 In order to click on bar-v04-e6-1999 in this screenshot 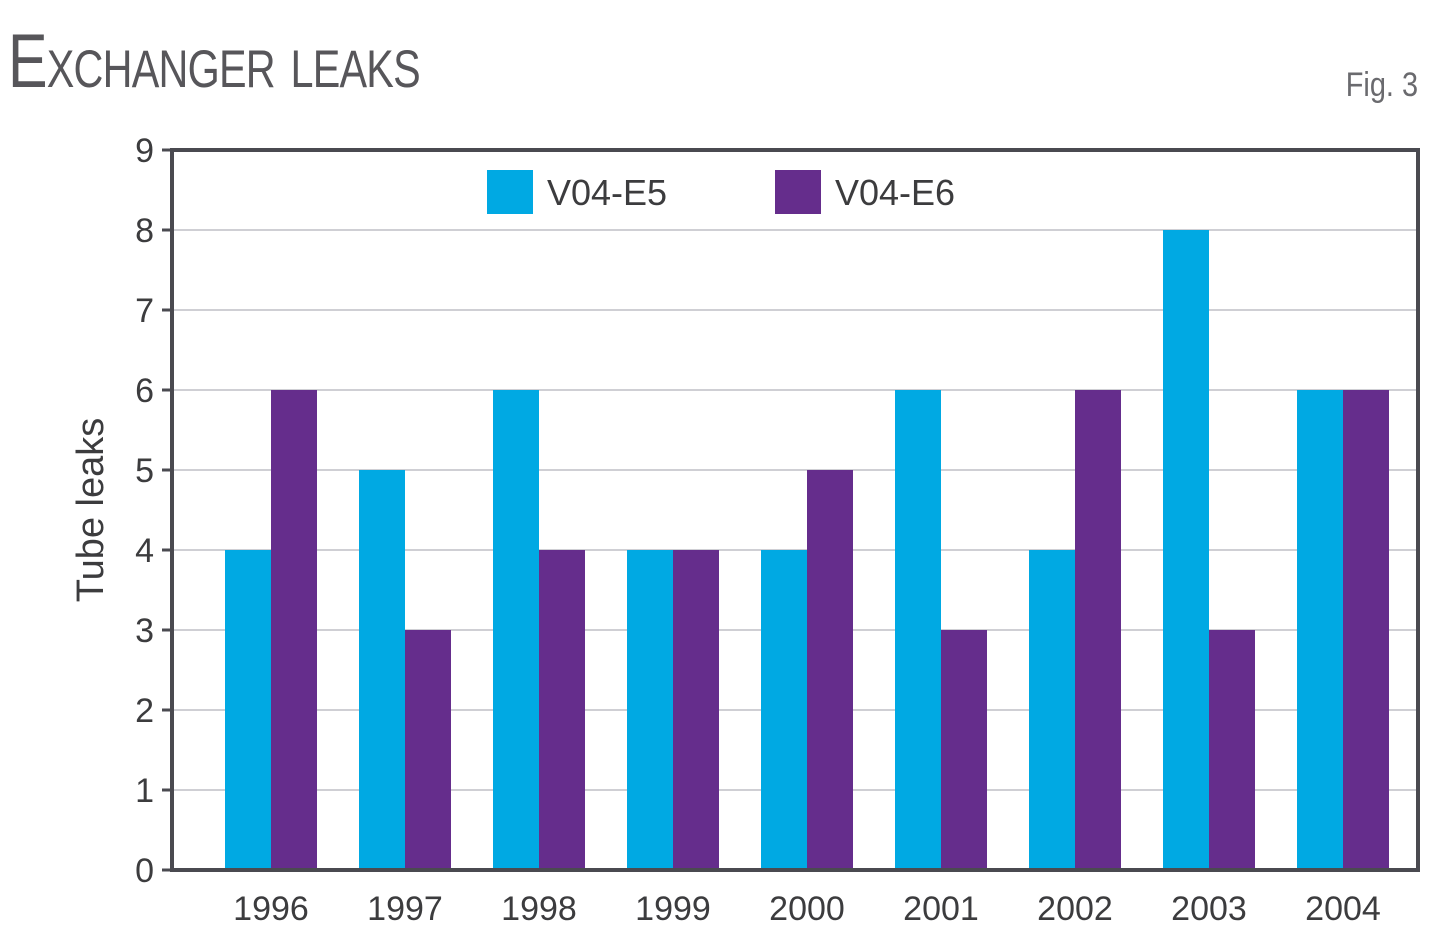, I will do `click(696, 710)`.